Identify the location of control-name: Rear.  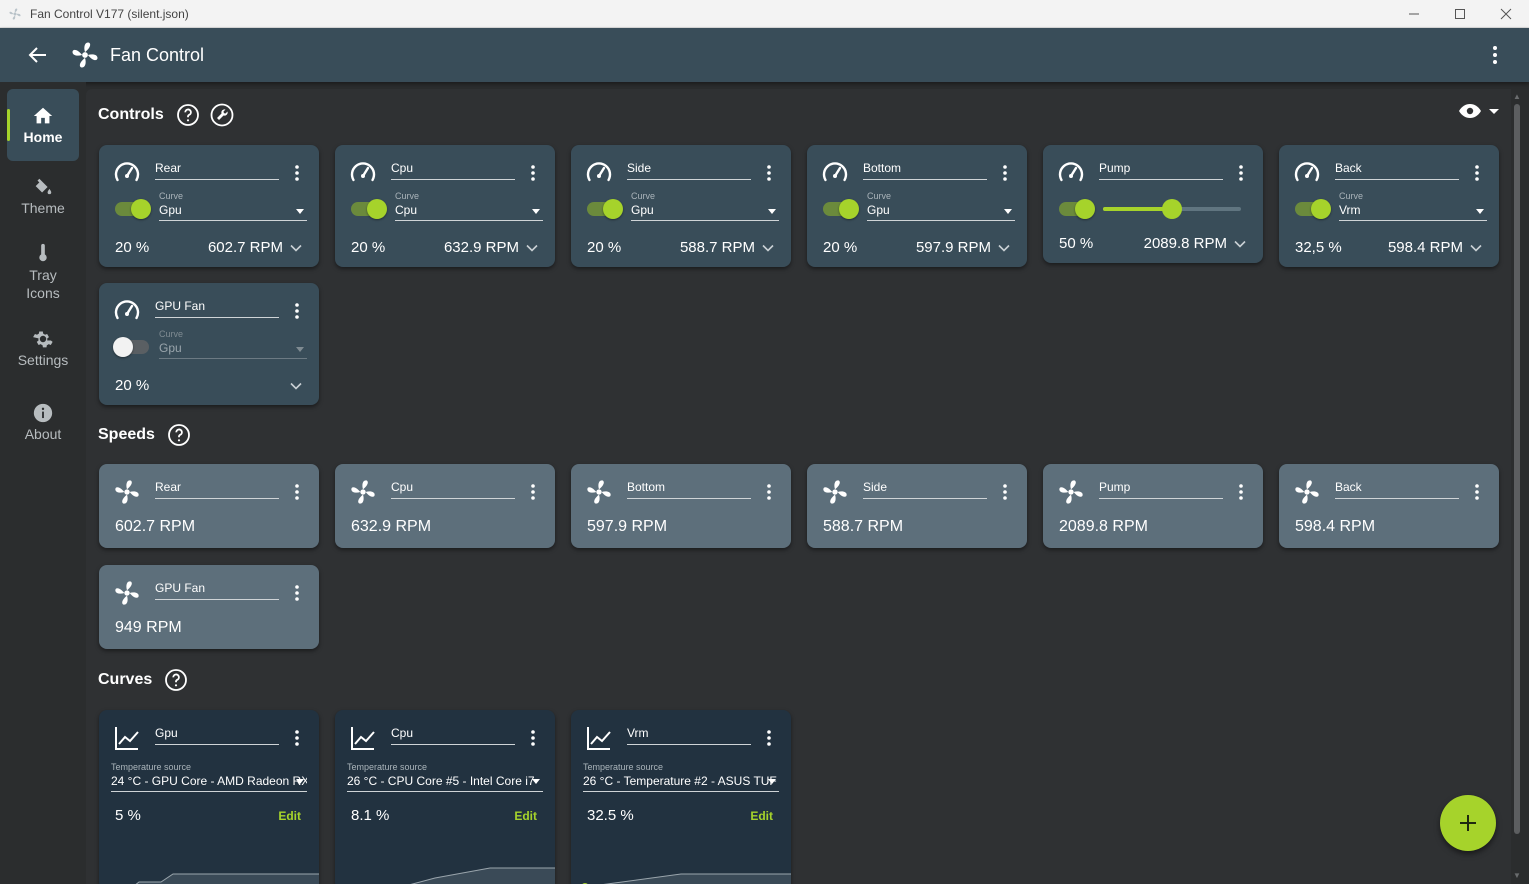
(217, 170).